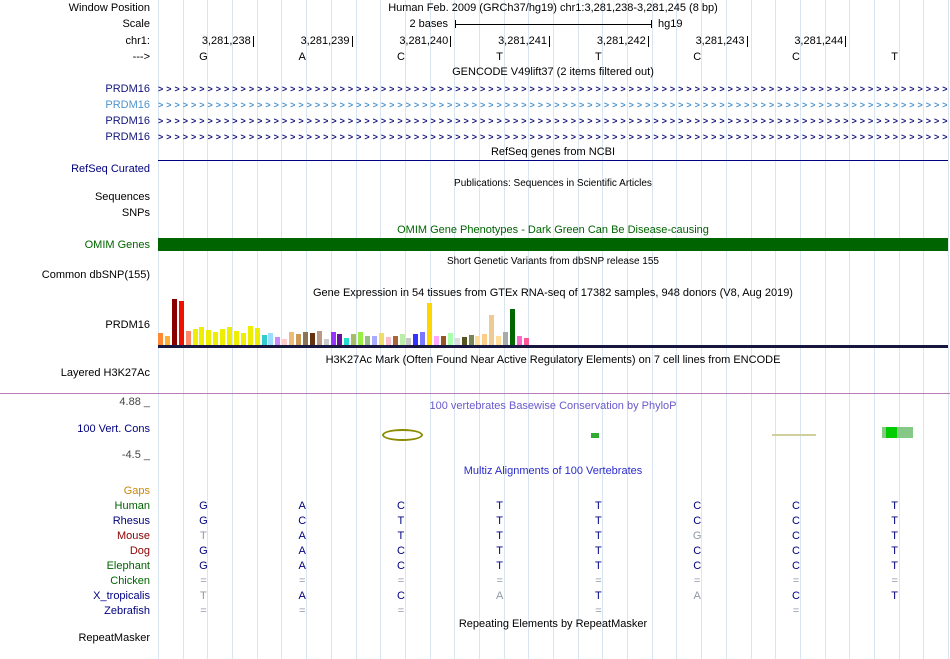 The width and height of the screenshot is (950, 659). Describe the element at coordinates (135, 213) in the screenshot. I see `snps-track-label: SNPs` at that location.